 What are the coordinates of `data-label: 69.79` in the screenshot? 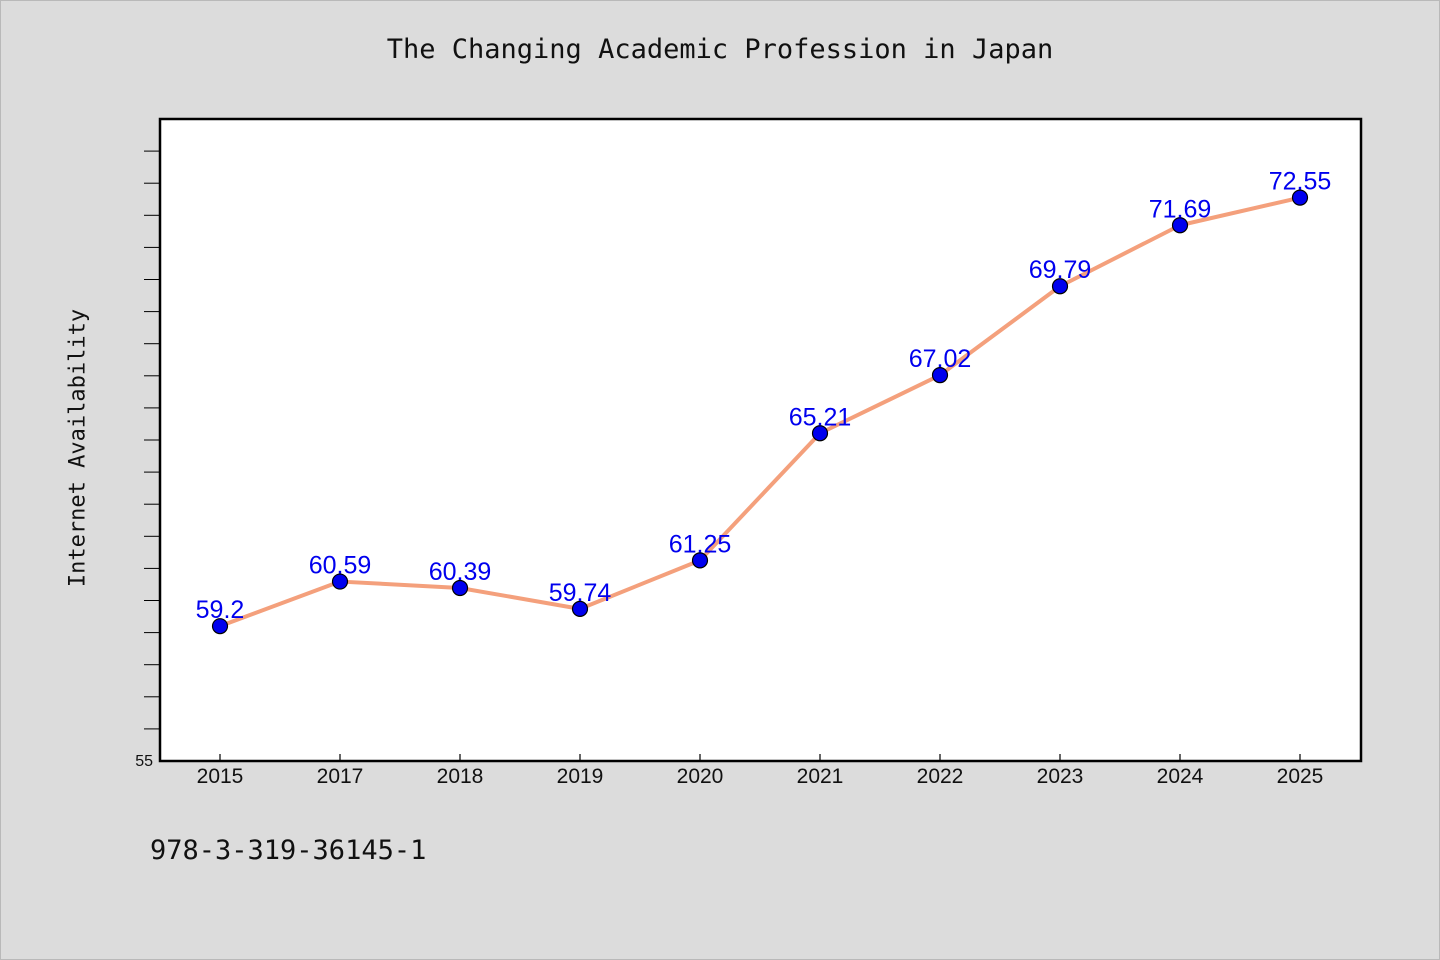 It's located at (1060, 270).